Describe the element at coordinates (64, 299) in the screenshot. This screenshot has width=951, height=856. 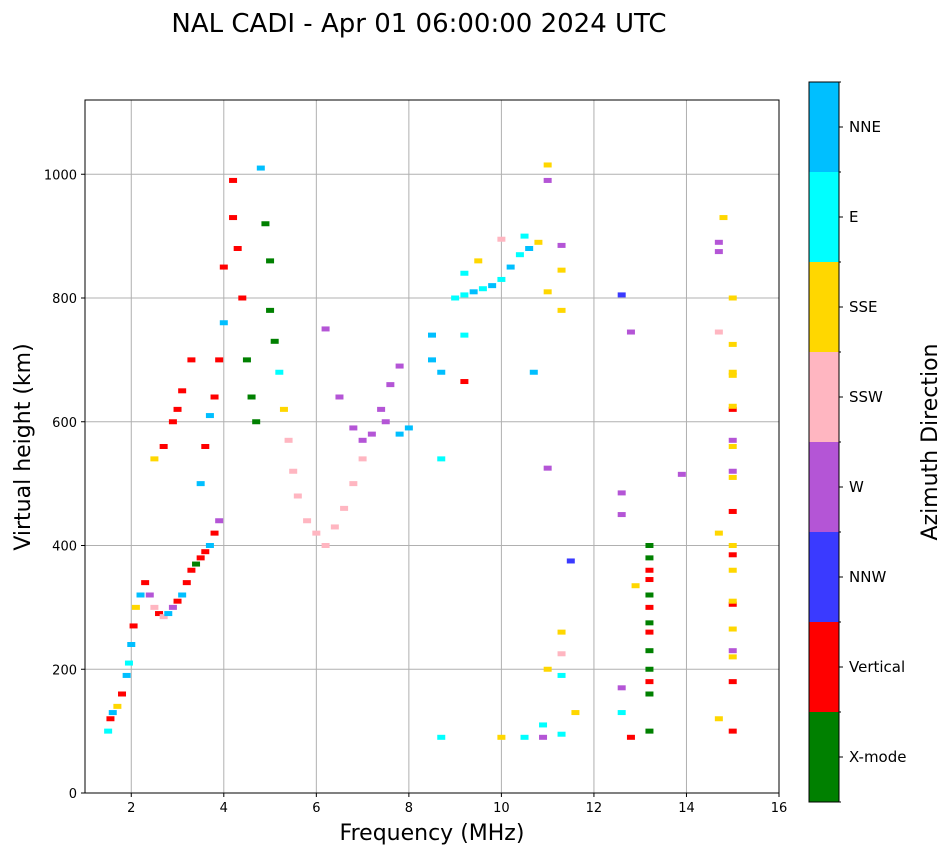
I see `y-tick-label: 800` at that location.